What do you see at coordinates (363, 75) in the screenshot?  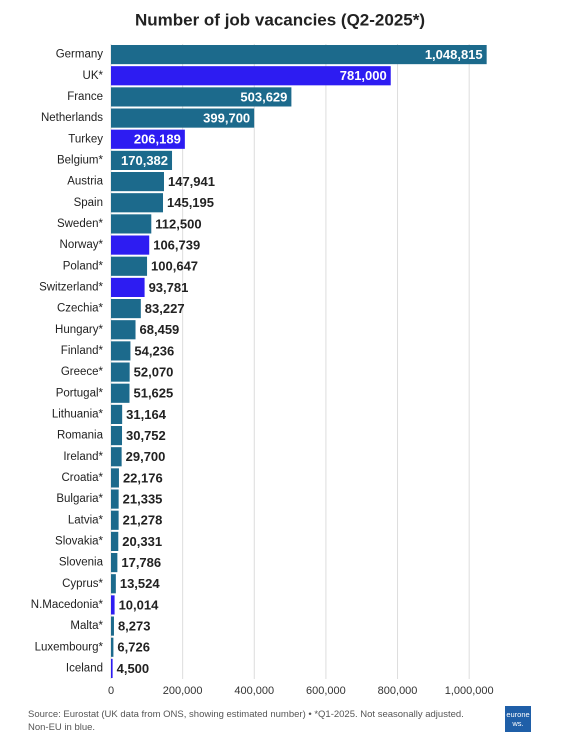 I see `value-label: 781,000` at bounding box center [363, 75].